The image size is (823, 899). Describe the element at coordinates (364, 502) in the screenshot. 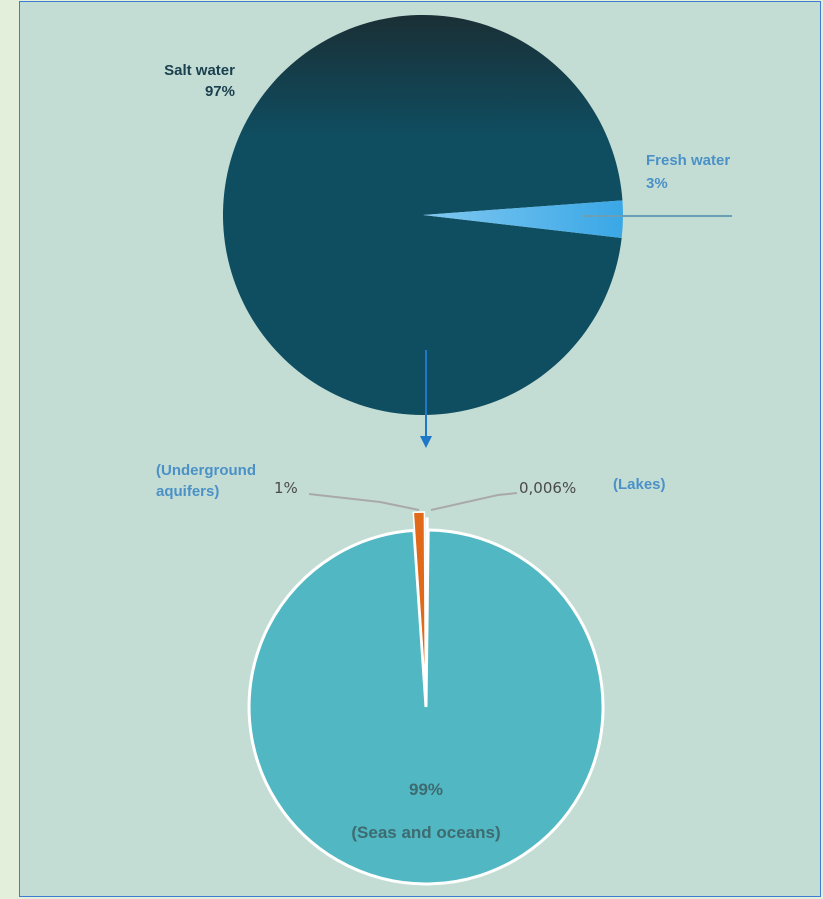

I see `underground-leader-line` at that location.